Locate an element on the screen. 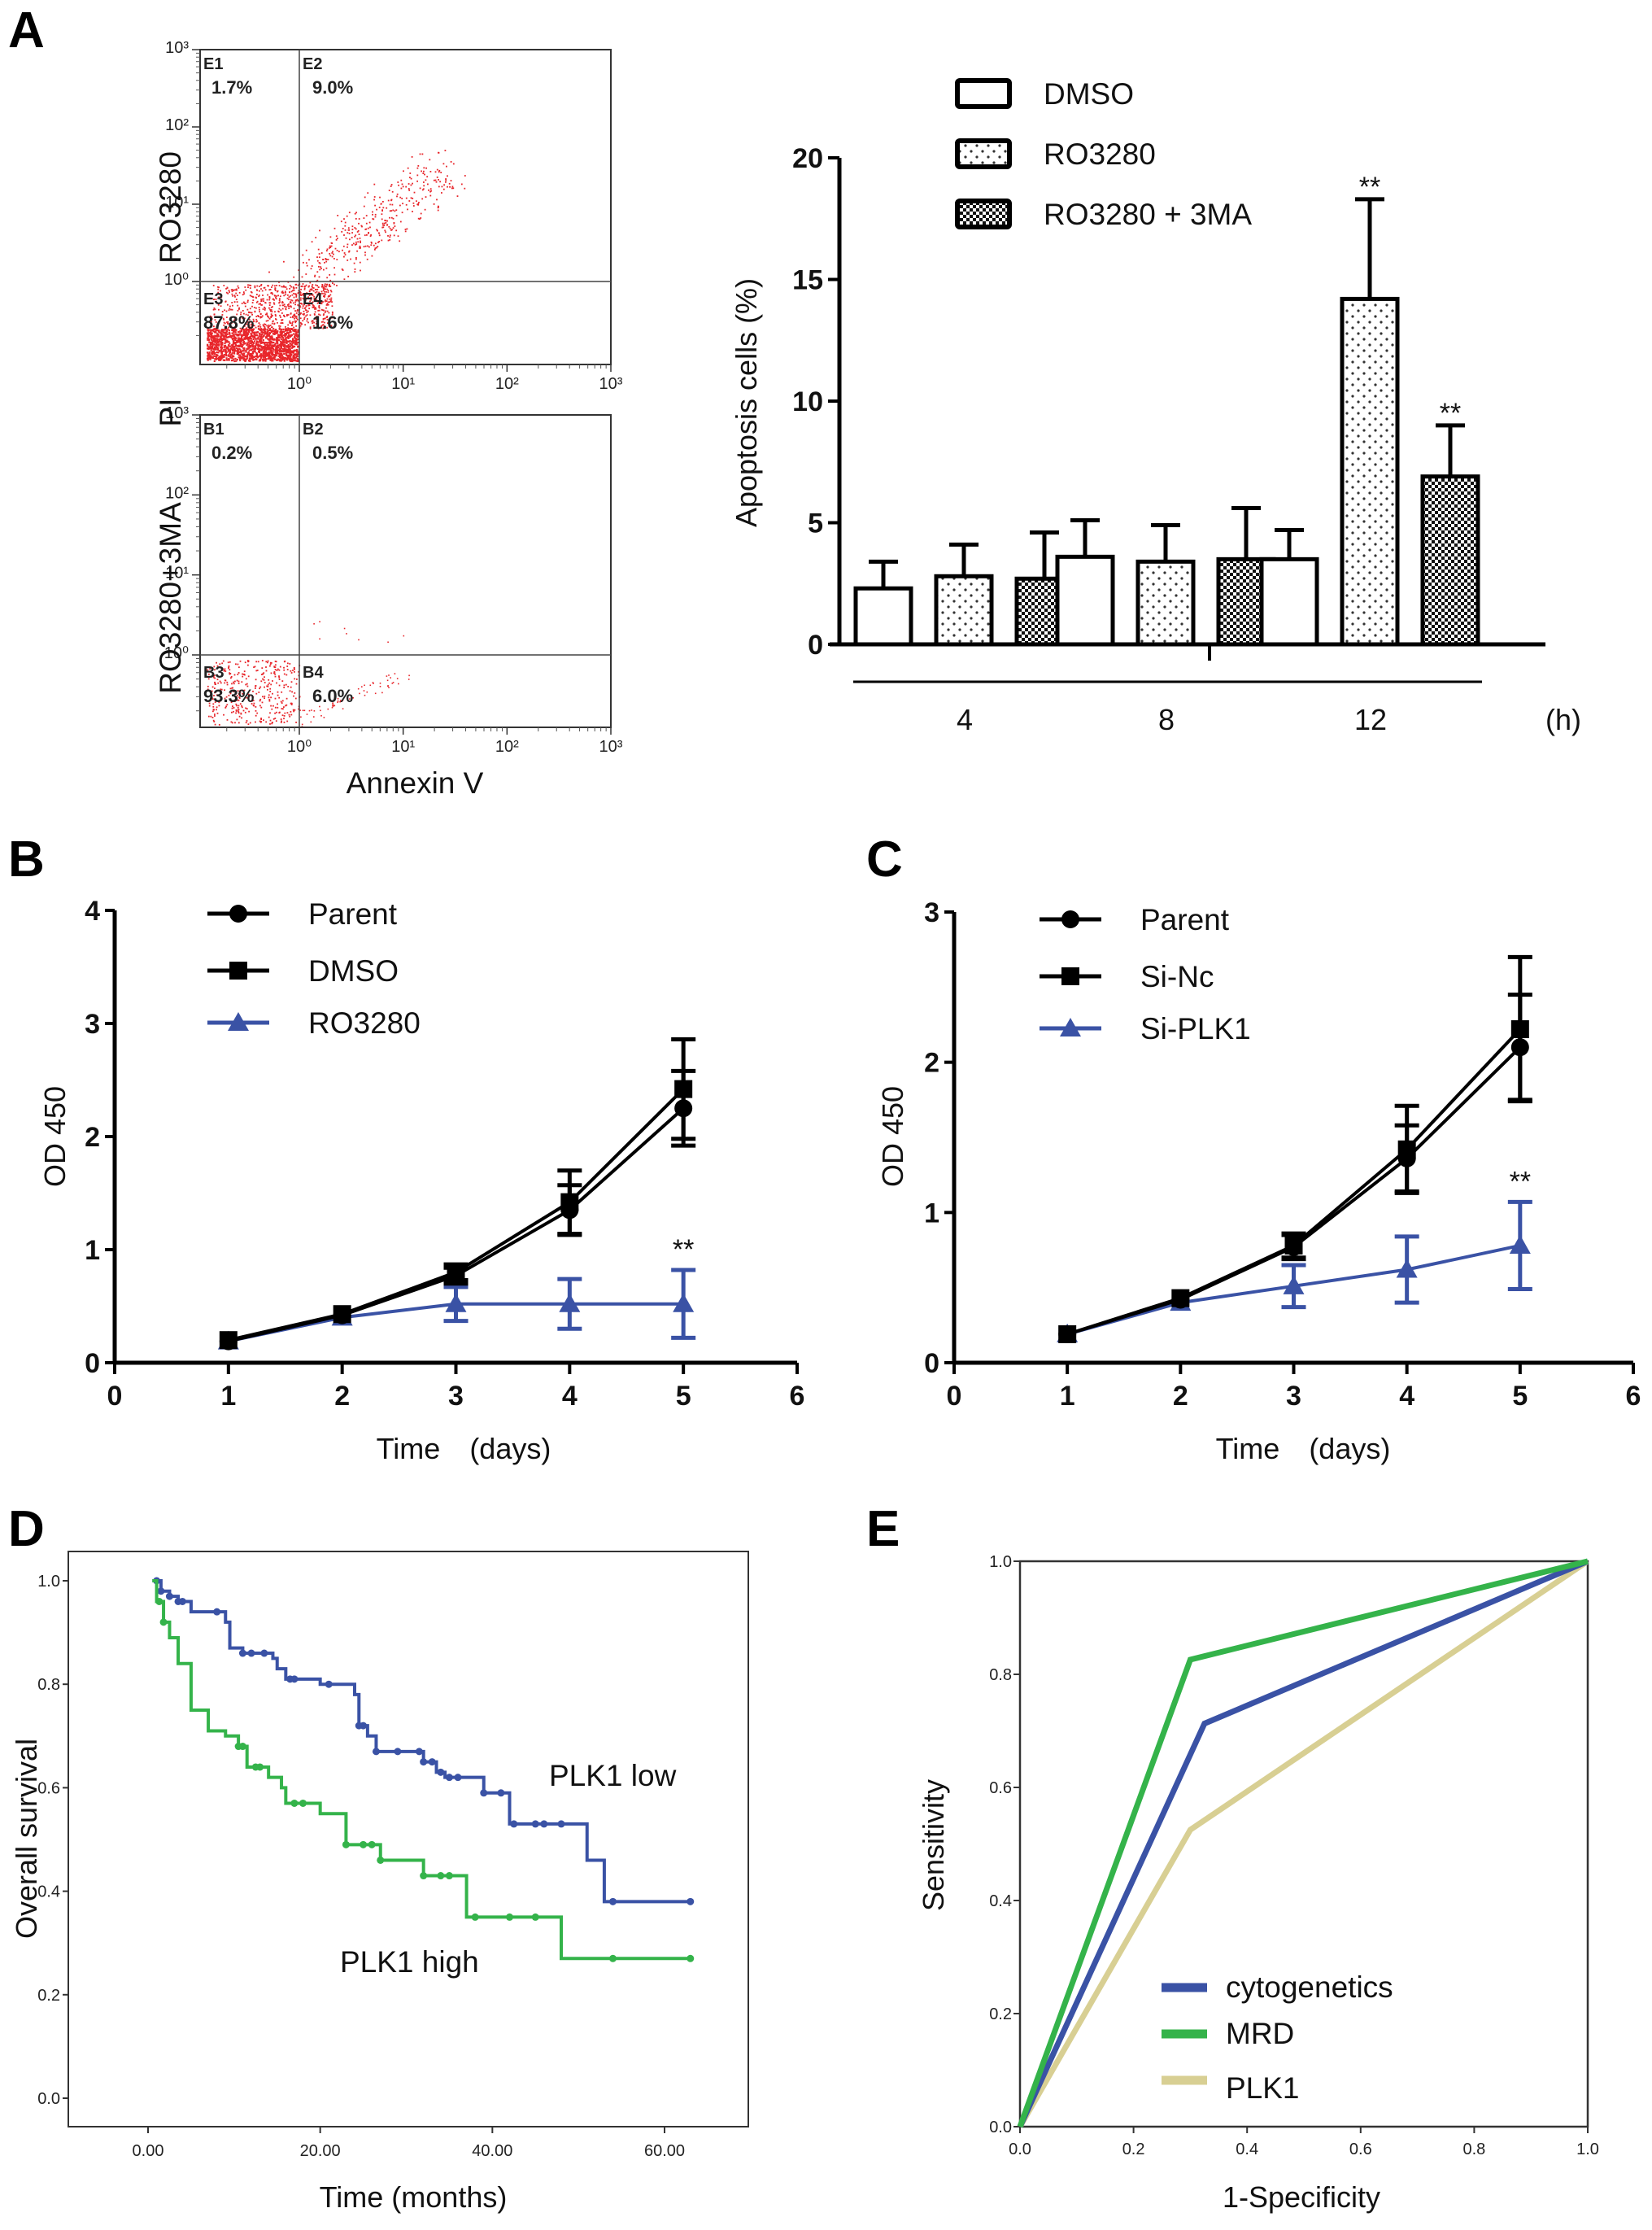 The height and width of the screenshot is (2230, 1652). x-tick-label: 0.4 is located at coordinates (1247, 2149).